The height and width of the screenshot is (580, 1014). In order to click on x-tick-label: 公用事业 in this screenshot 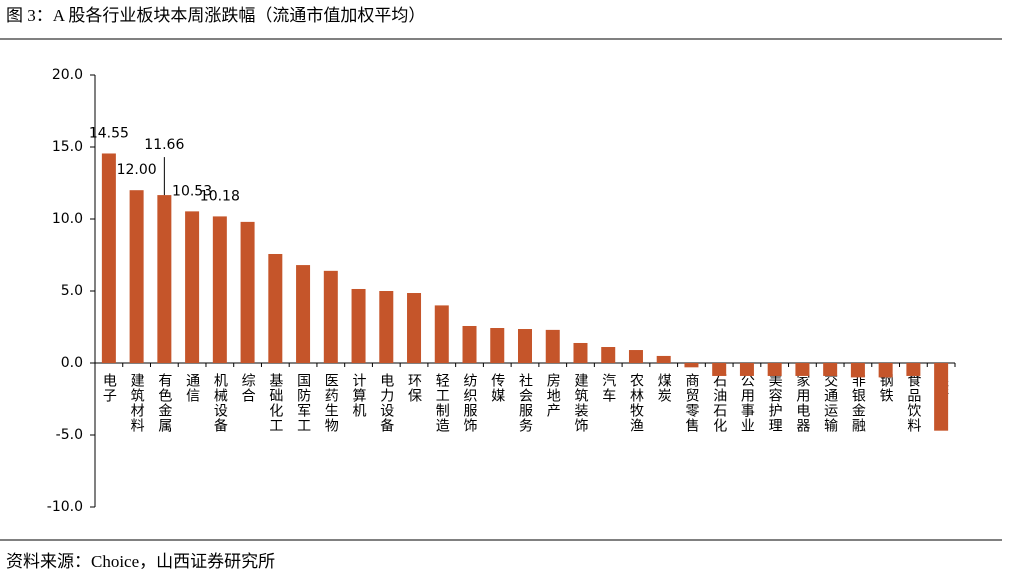, I will do `click(747, 403)`.